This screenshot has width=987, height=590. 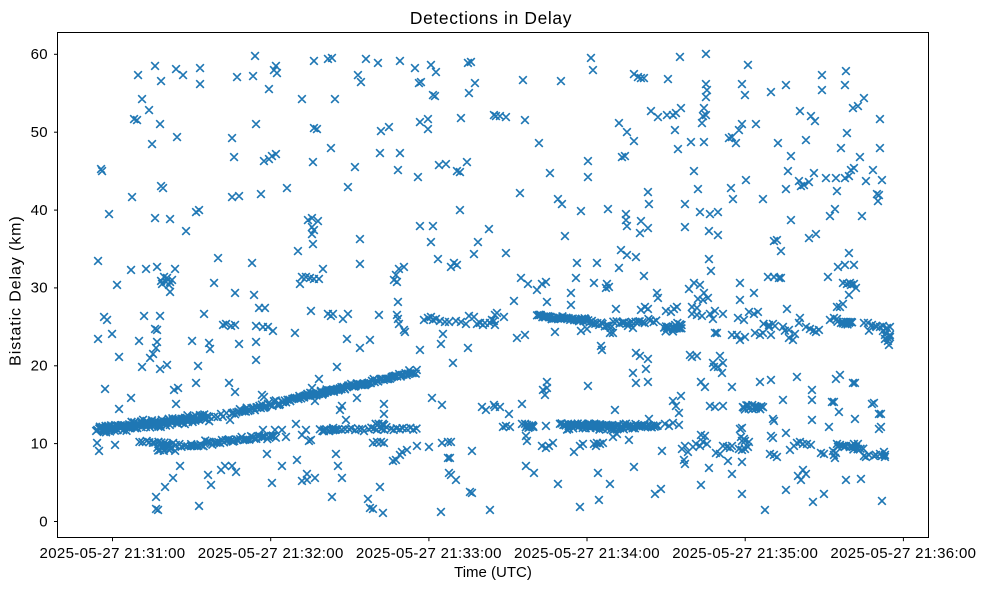 I want to click on svg-text: 0, so click(x=43, y=521).